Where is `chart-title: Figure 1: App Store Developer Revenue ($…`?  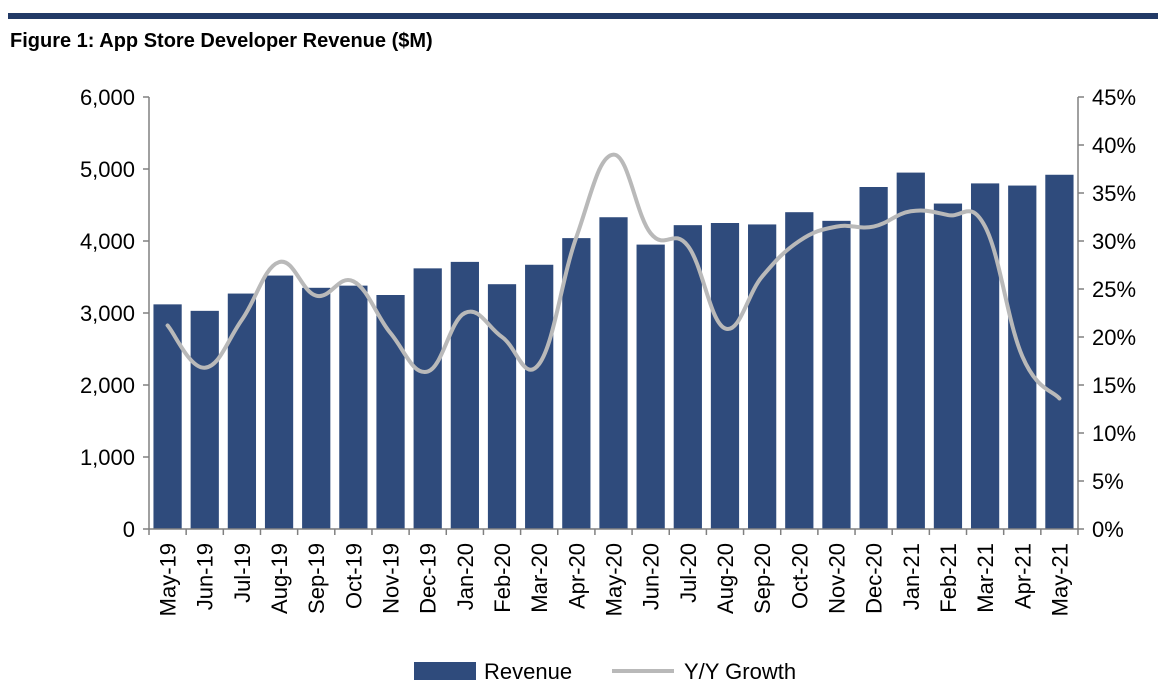 chart-title: Figure 1: App Store Developer Revenue ($… is located at coordinates (221, 41).